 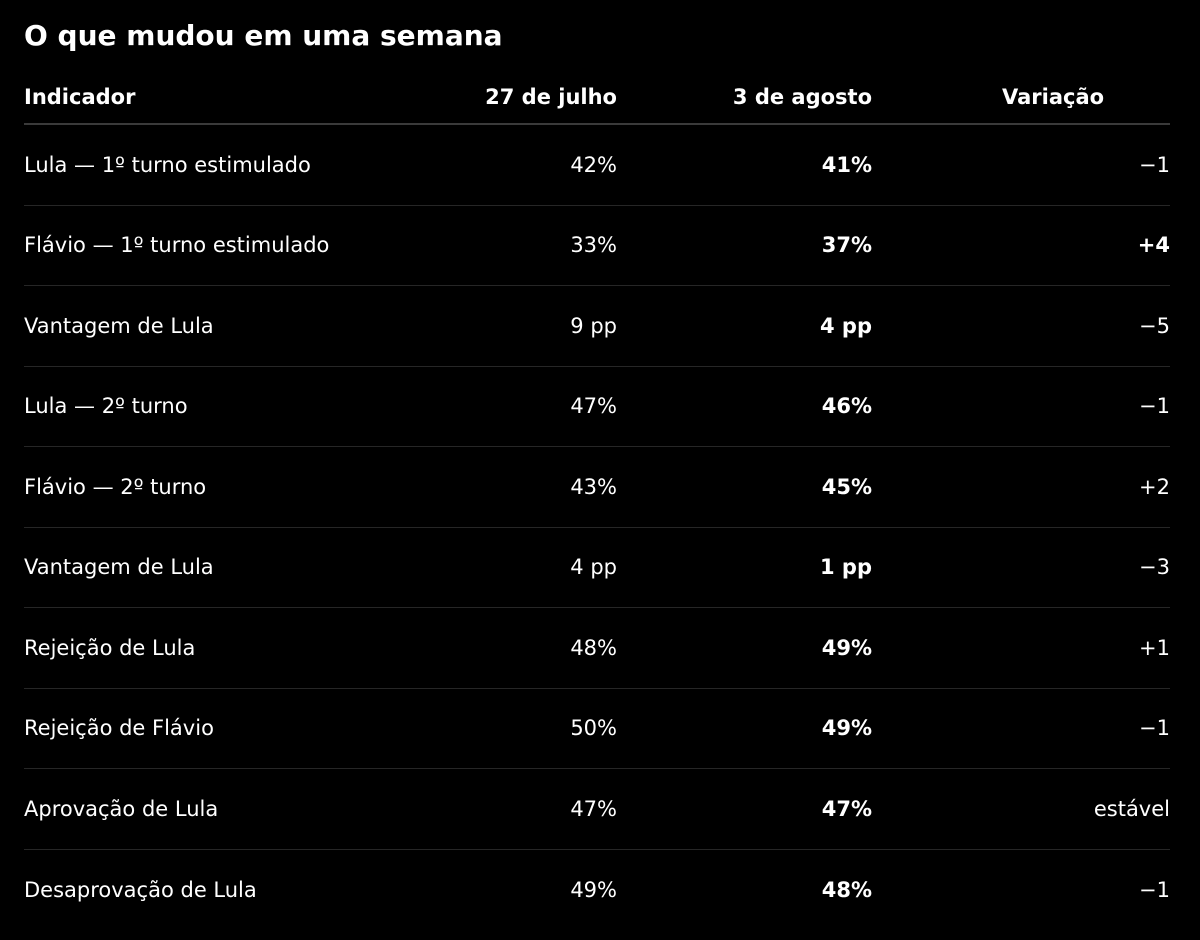 I want to click on july-27-value: 49%, so click(x=593, y=889).